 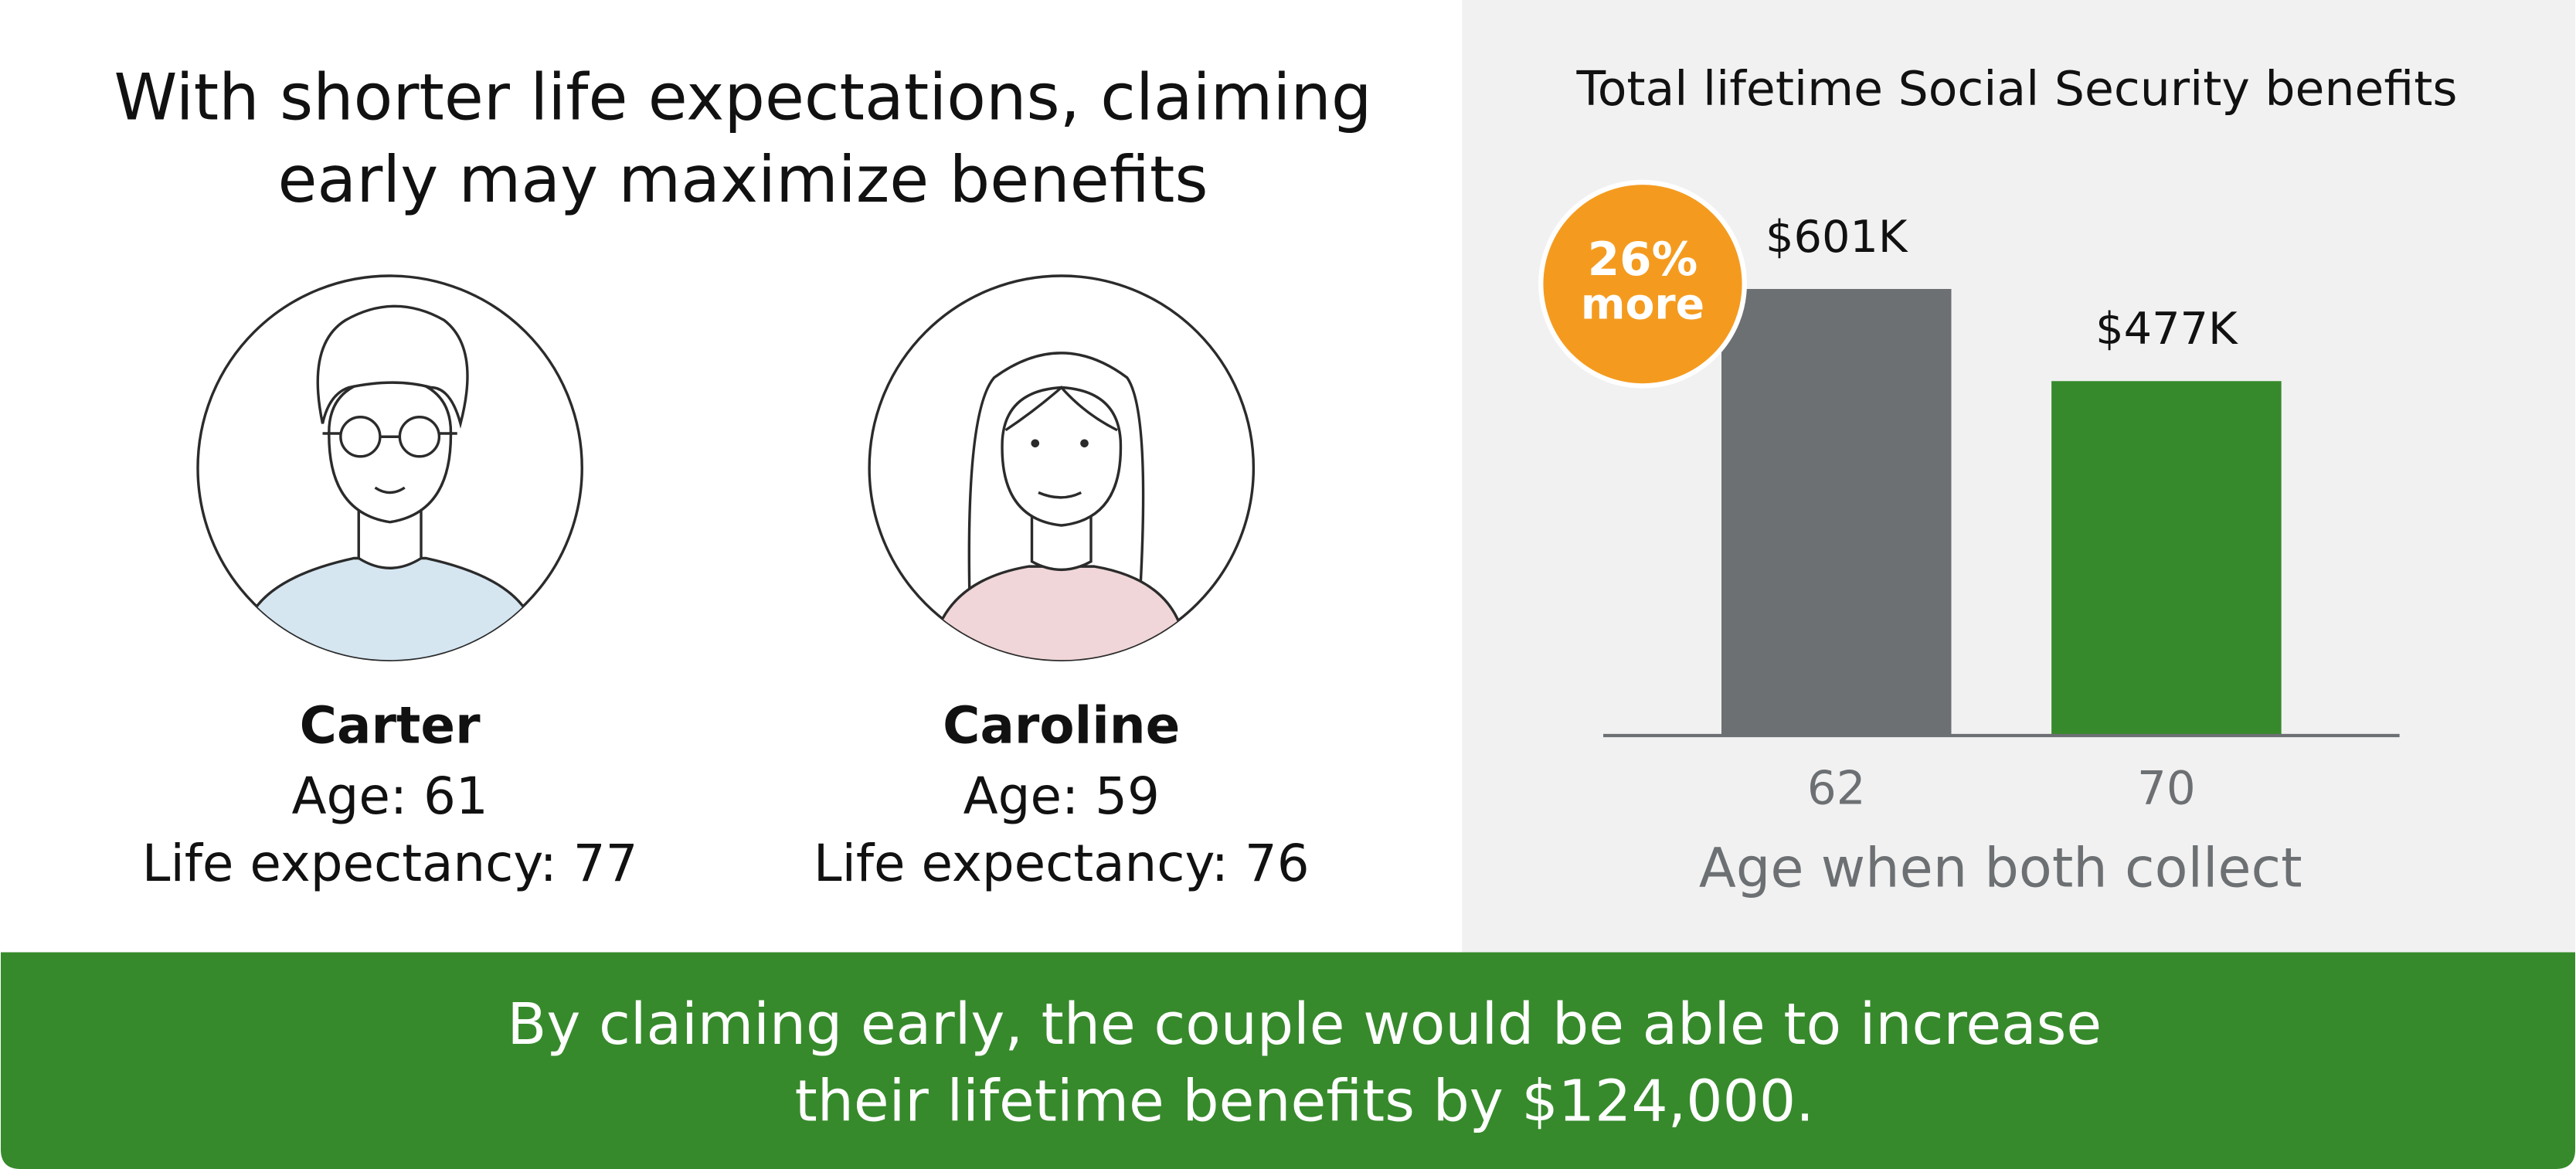 What do you see at coordinates (1642, 305) in the screenshot?
I see `badge-text: more` at bounding box center [1642, 305].